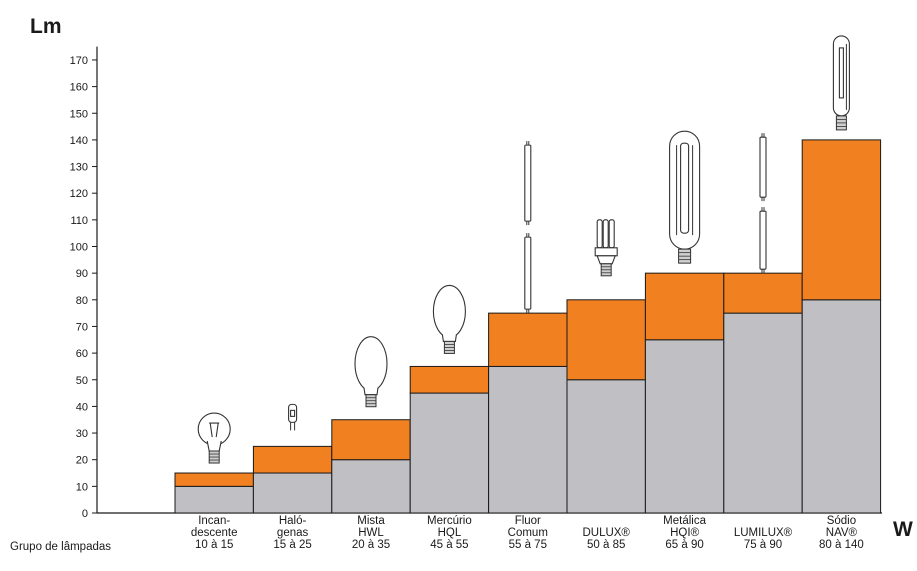  Describe the element at coordinates (606, 545) in the screenshot. I see `category-watts-label: 50 à 85` at that location.